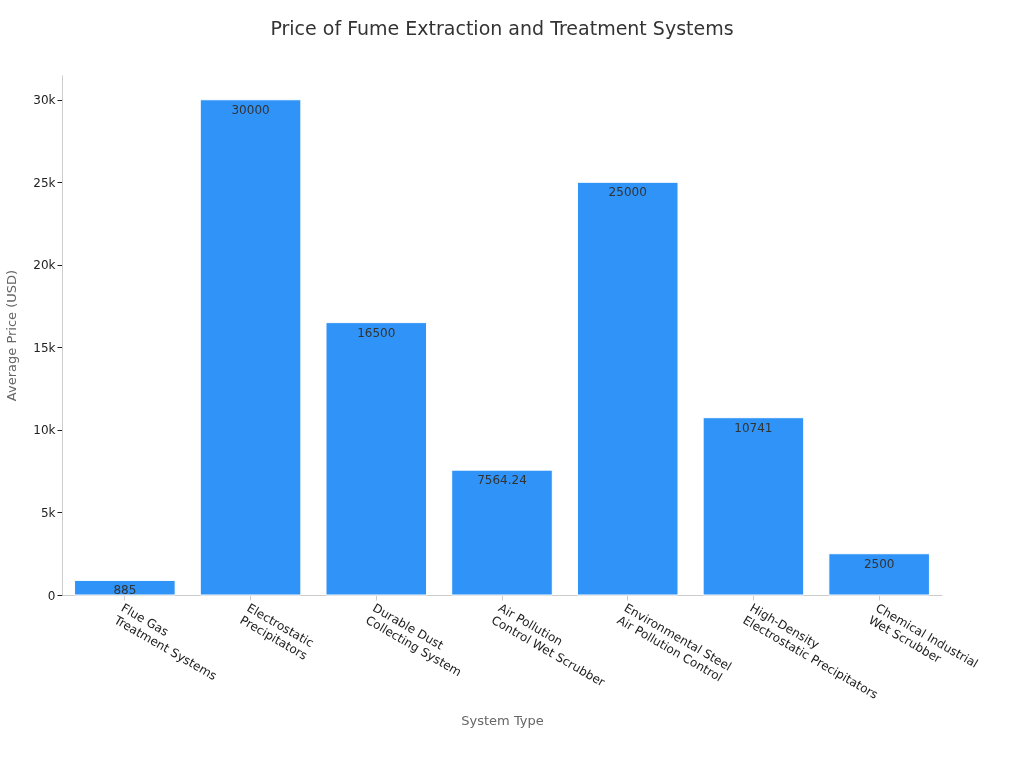 The height and width of the screenshot is (768, 1024). What do you see at coordinates (44, 100) in the screenshot?
I see `y-tick-label: 30k` at bounding box center [44, 100].